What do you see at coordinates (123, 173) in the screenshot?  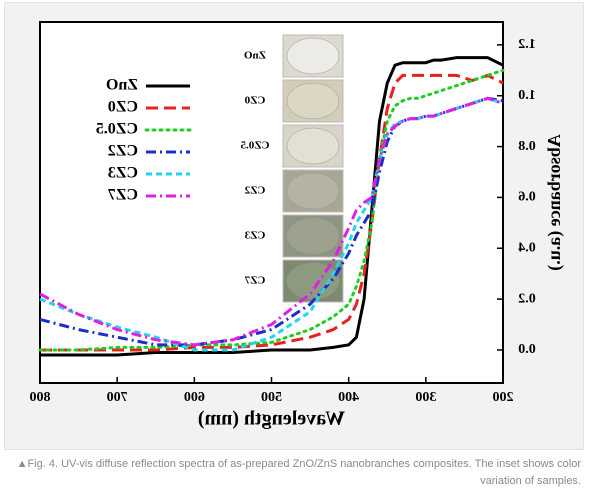 I see `legend-label: CZ3` at bounding box center [123, 173].